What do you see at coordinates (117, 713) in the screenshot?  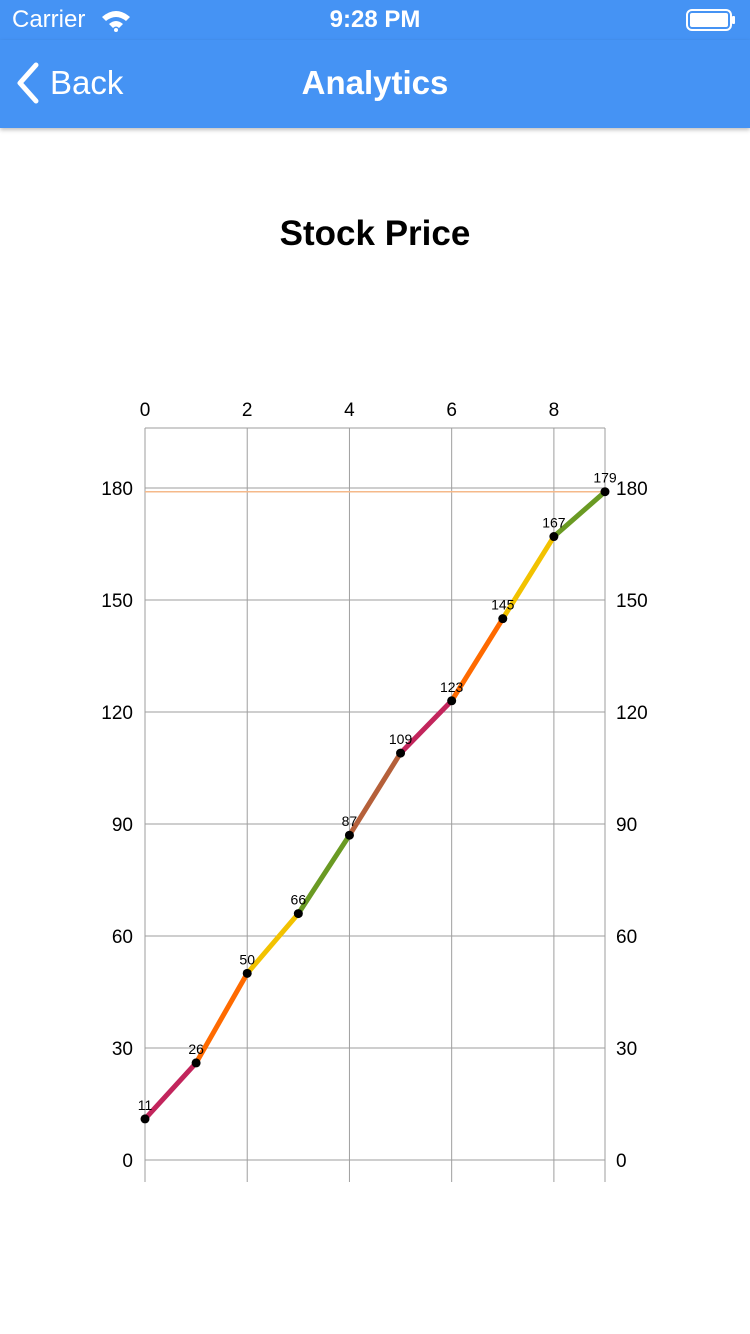 I see `y-tick-label-left: 120` at bounding box center [117, 713].